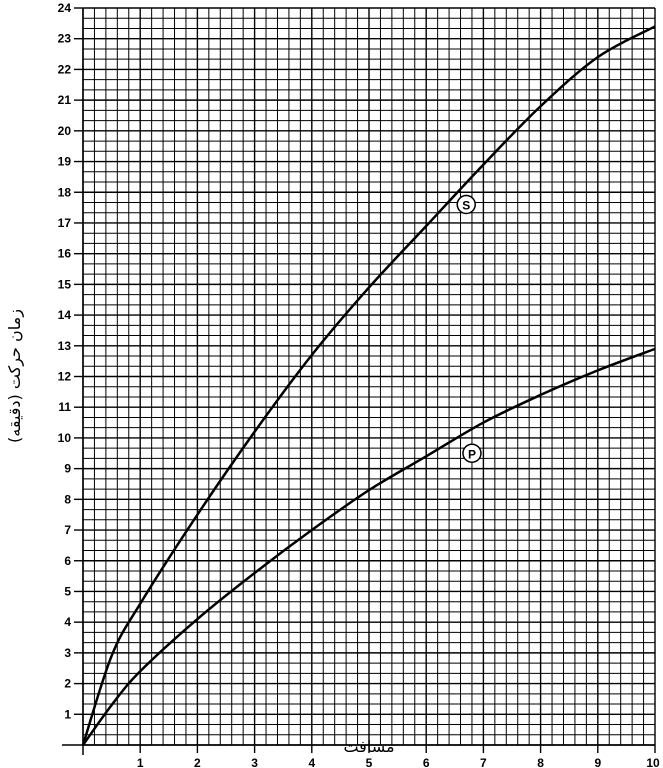 The image size is (663, 768). What do you see at coordinates (67, 684) in the screenshot?
I see `y-tick-label: 2` at bounding box center [67, 684].